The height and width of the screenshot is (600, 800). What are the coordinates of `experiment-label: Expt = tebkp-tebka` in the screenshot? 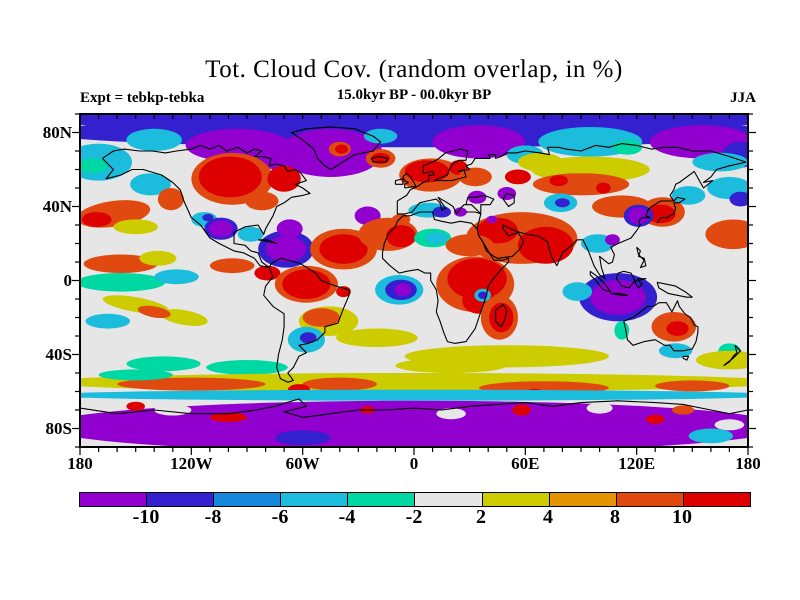 It's located at (142, 98).